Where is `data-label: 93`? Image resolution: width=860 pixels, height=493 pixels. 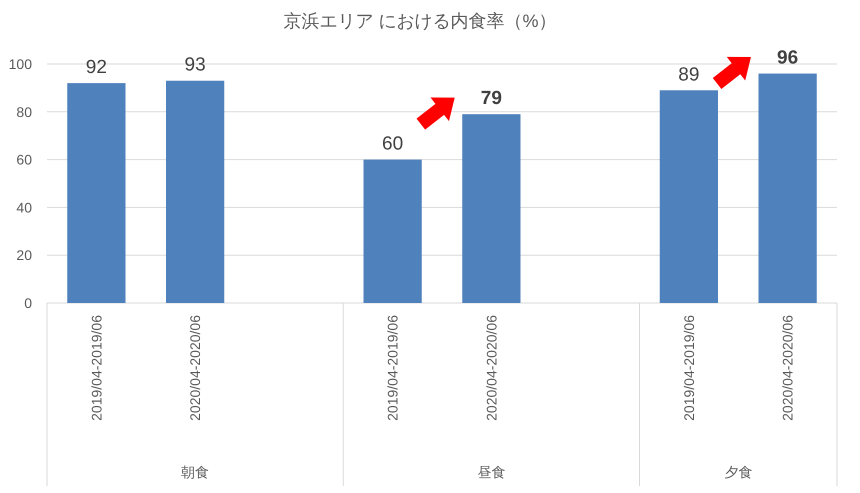 data-label: 93 is located at coordinates (195, 65).